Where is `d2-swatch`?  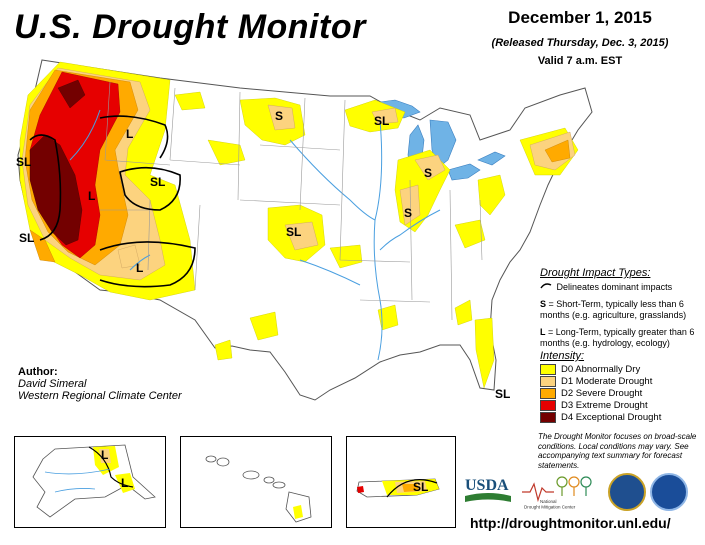
d2-swatch is located at coordinates (548, 393).